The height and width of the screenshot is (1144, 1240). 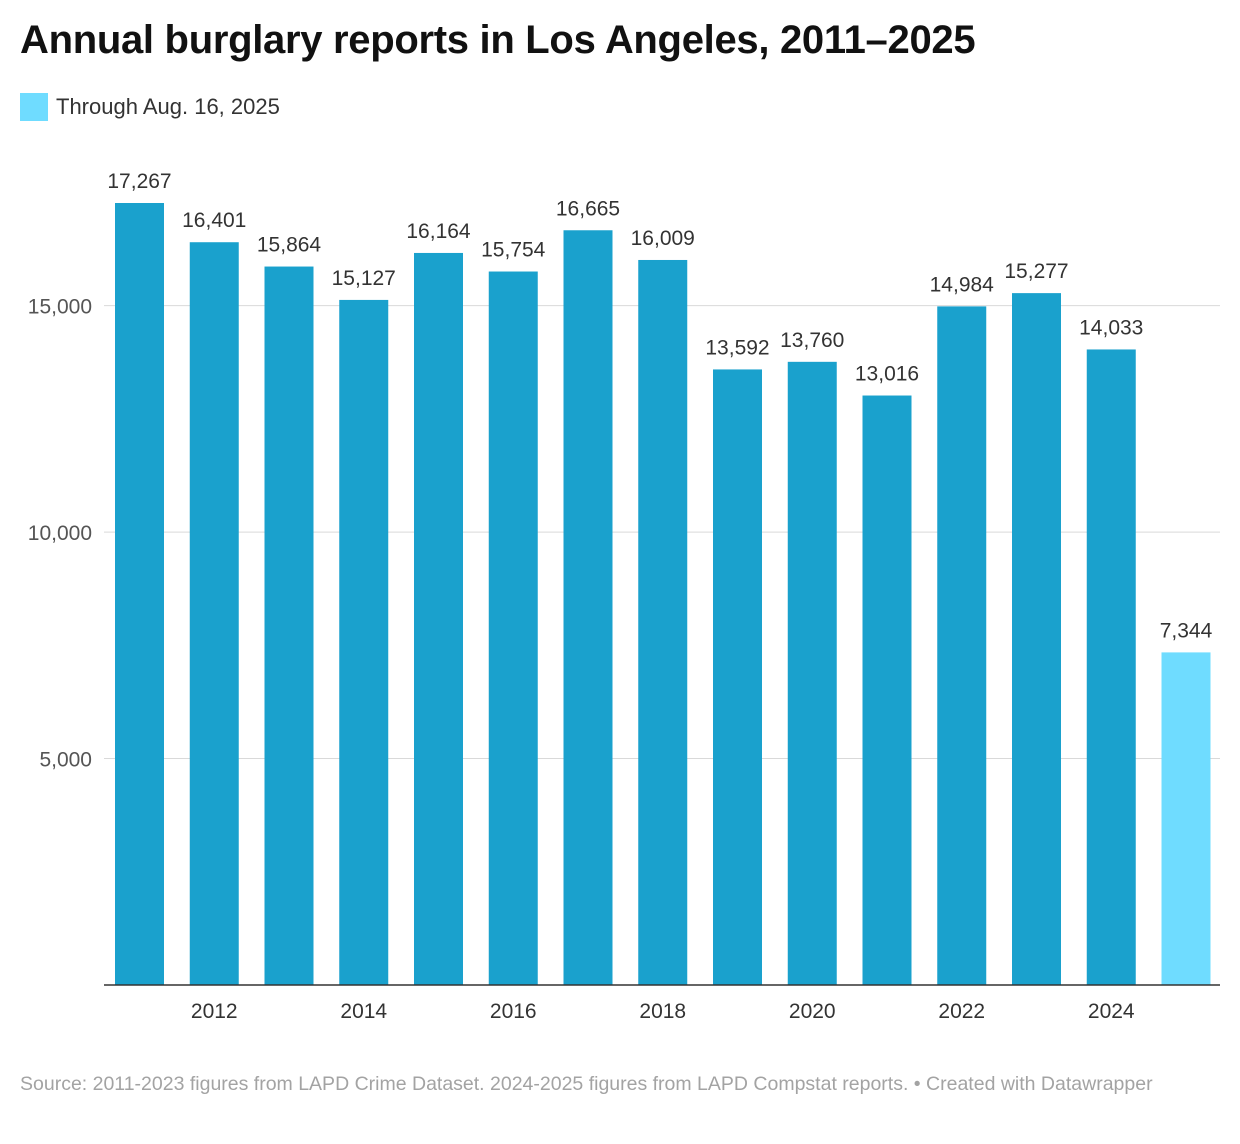 What do you see at coordinates (1186, 630) in the screenshot?
I see `bar-value-label: 7,344` at bounding box center [1186, 630].